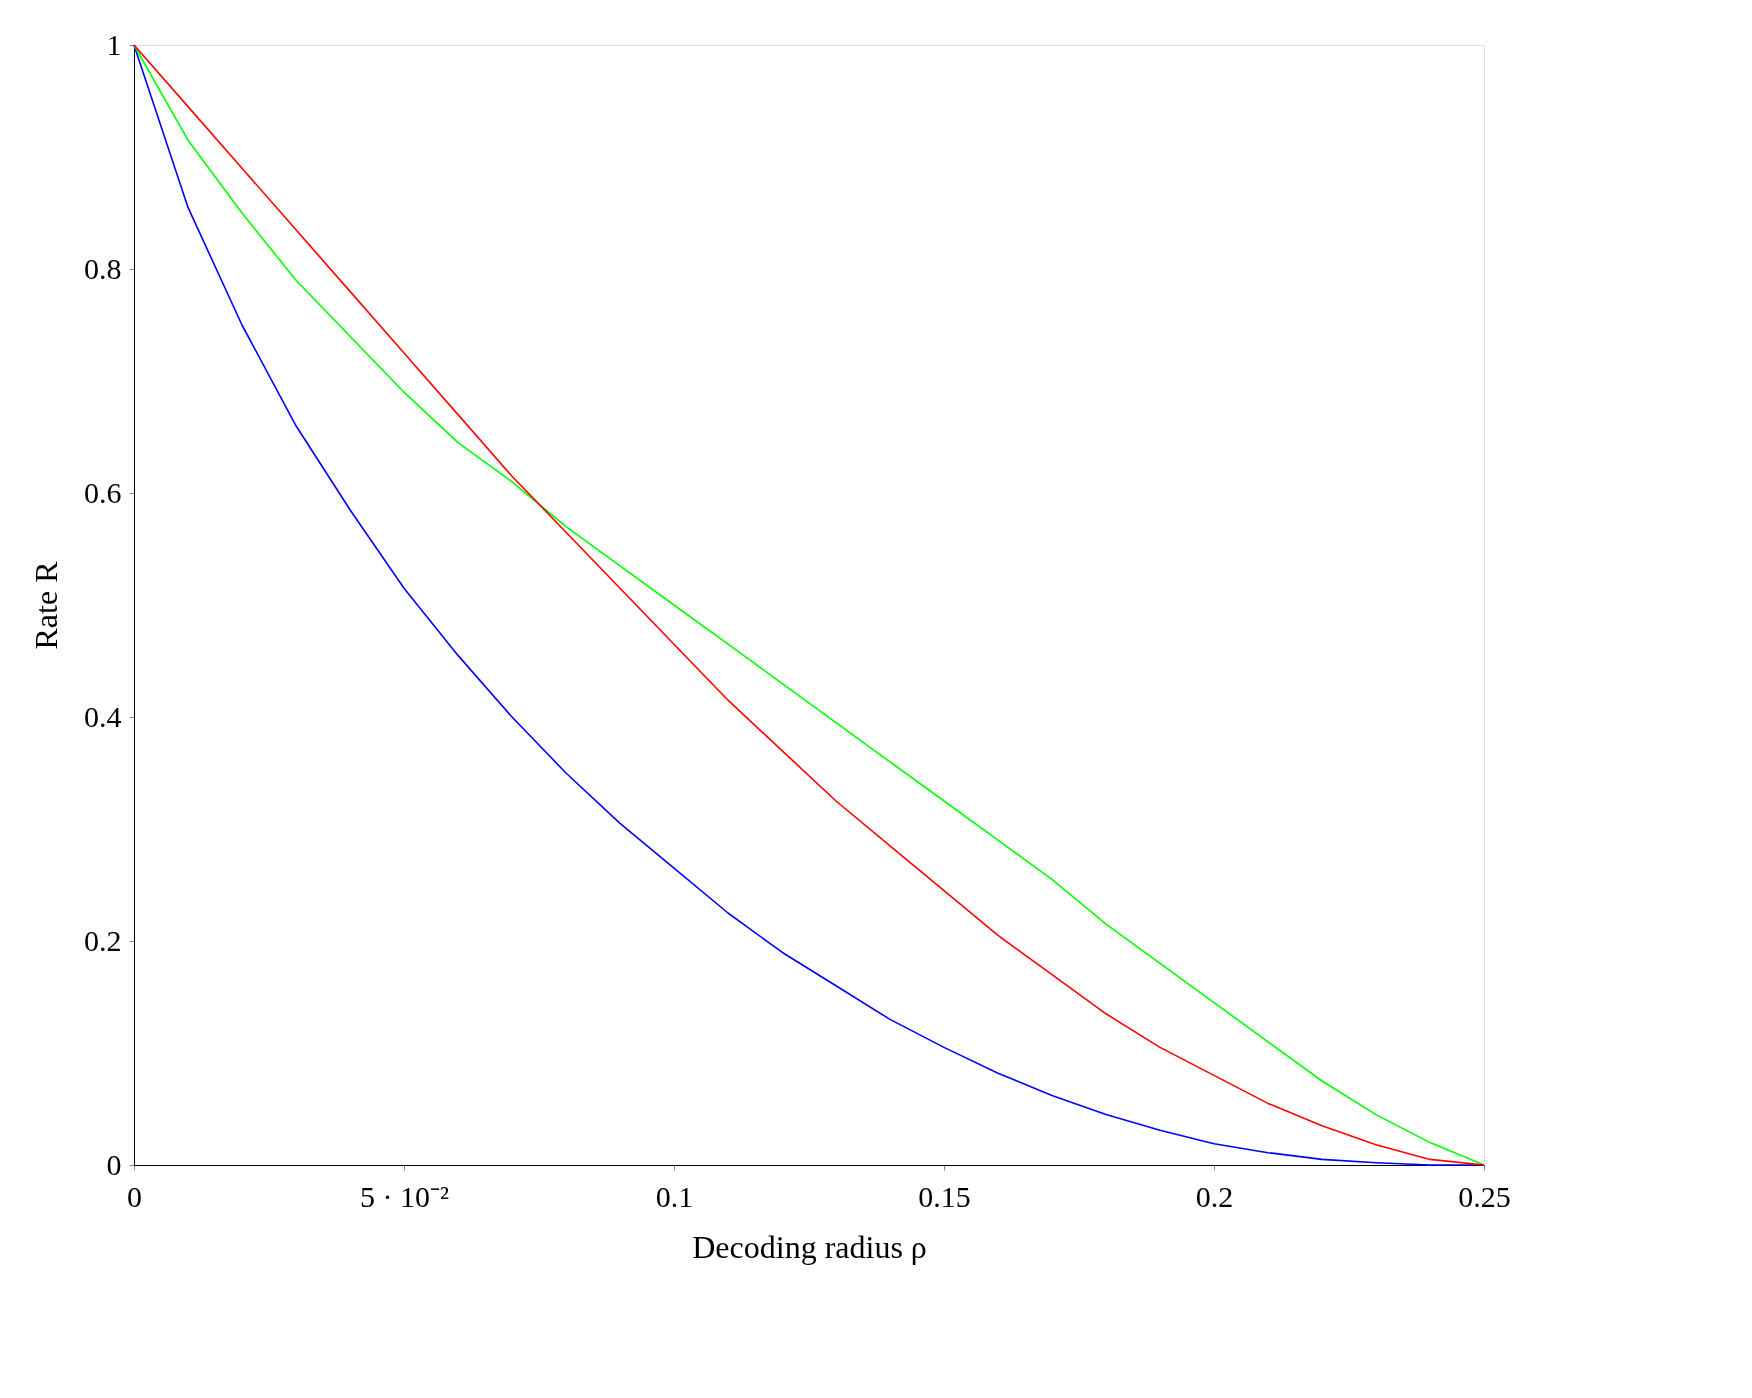  Describe the element at coordinates (1484, 1196) in the screenshot. I see `x-tick-label: 0.25` at that location.